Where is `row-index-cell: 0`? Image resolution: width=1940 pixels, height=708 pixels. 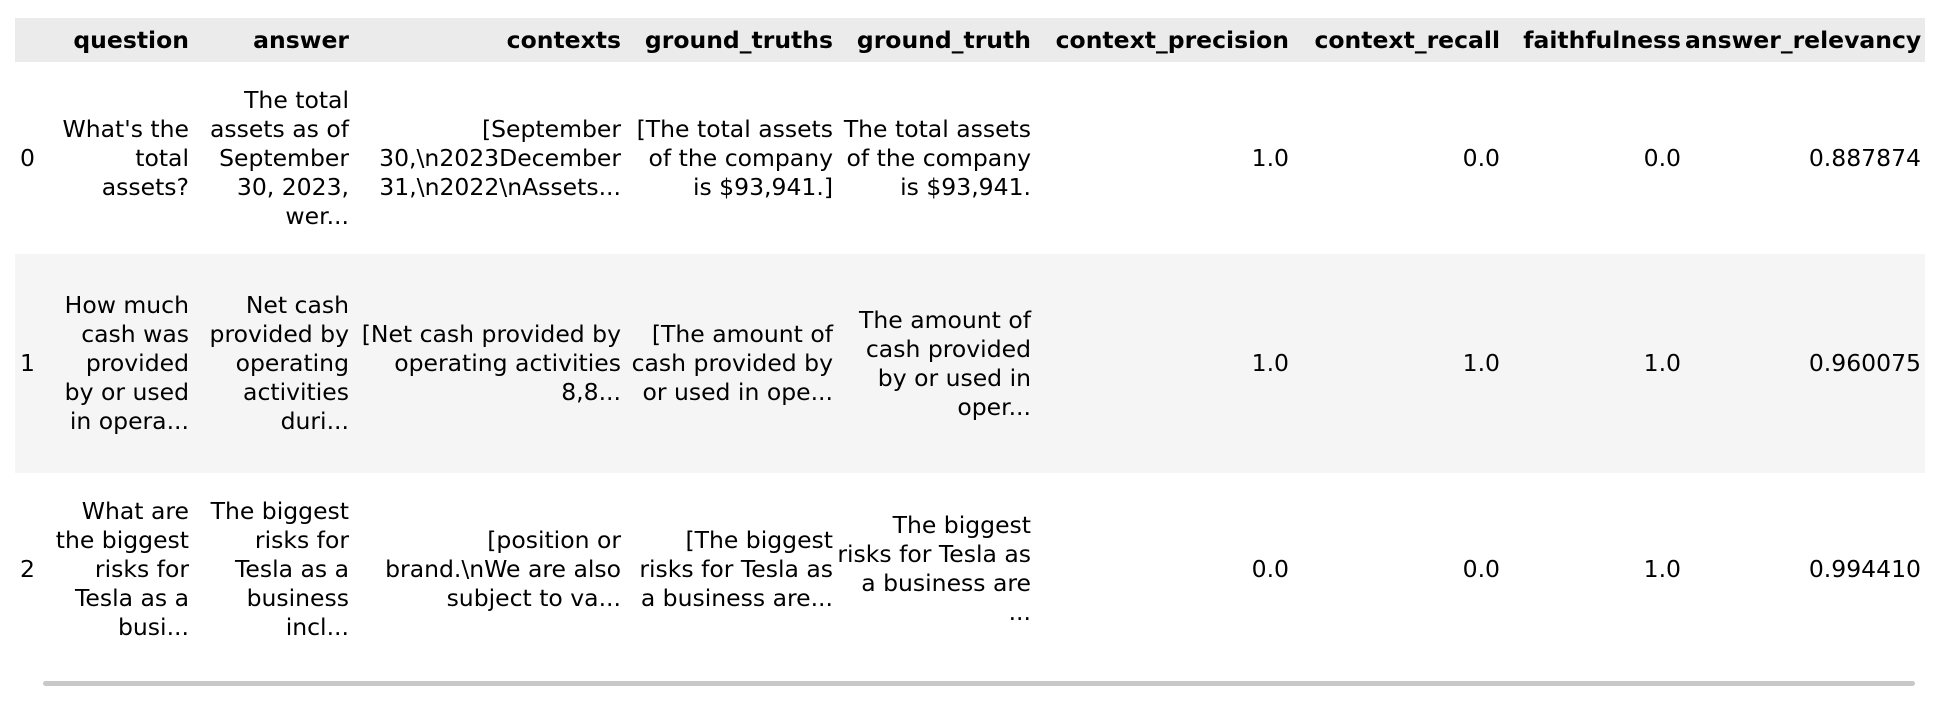 row-index-cell: 0 is located at coordinates (27, 157).